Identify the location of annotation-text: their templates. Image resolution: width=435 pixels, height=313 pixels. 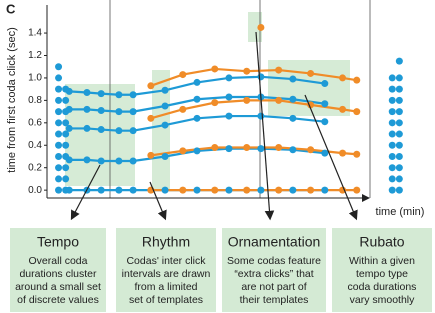
(274, 300).